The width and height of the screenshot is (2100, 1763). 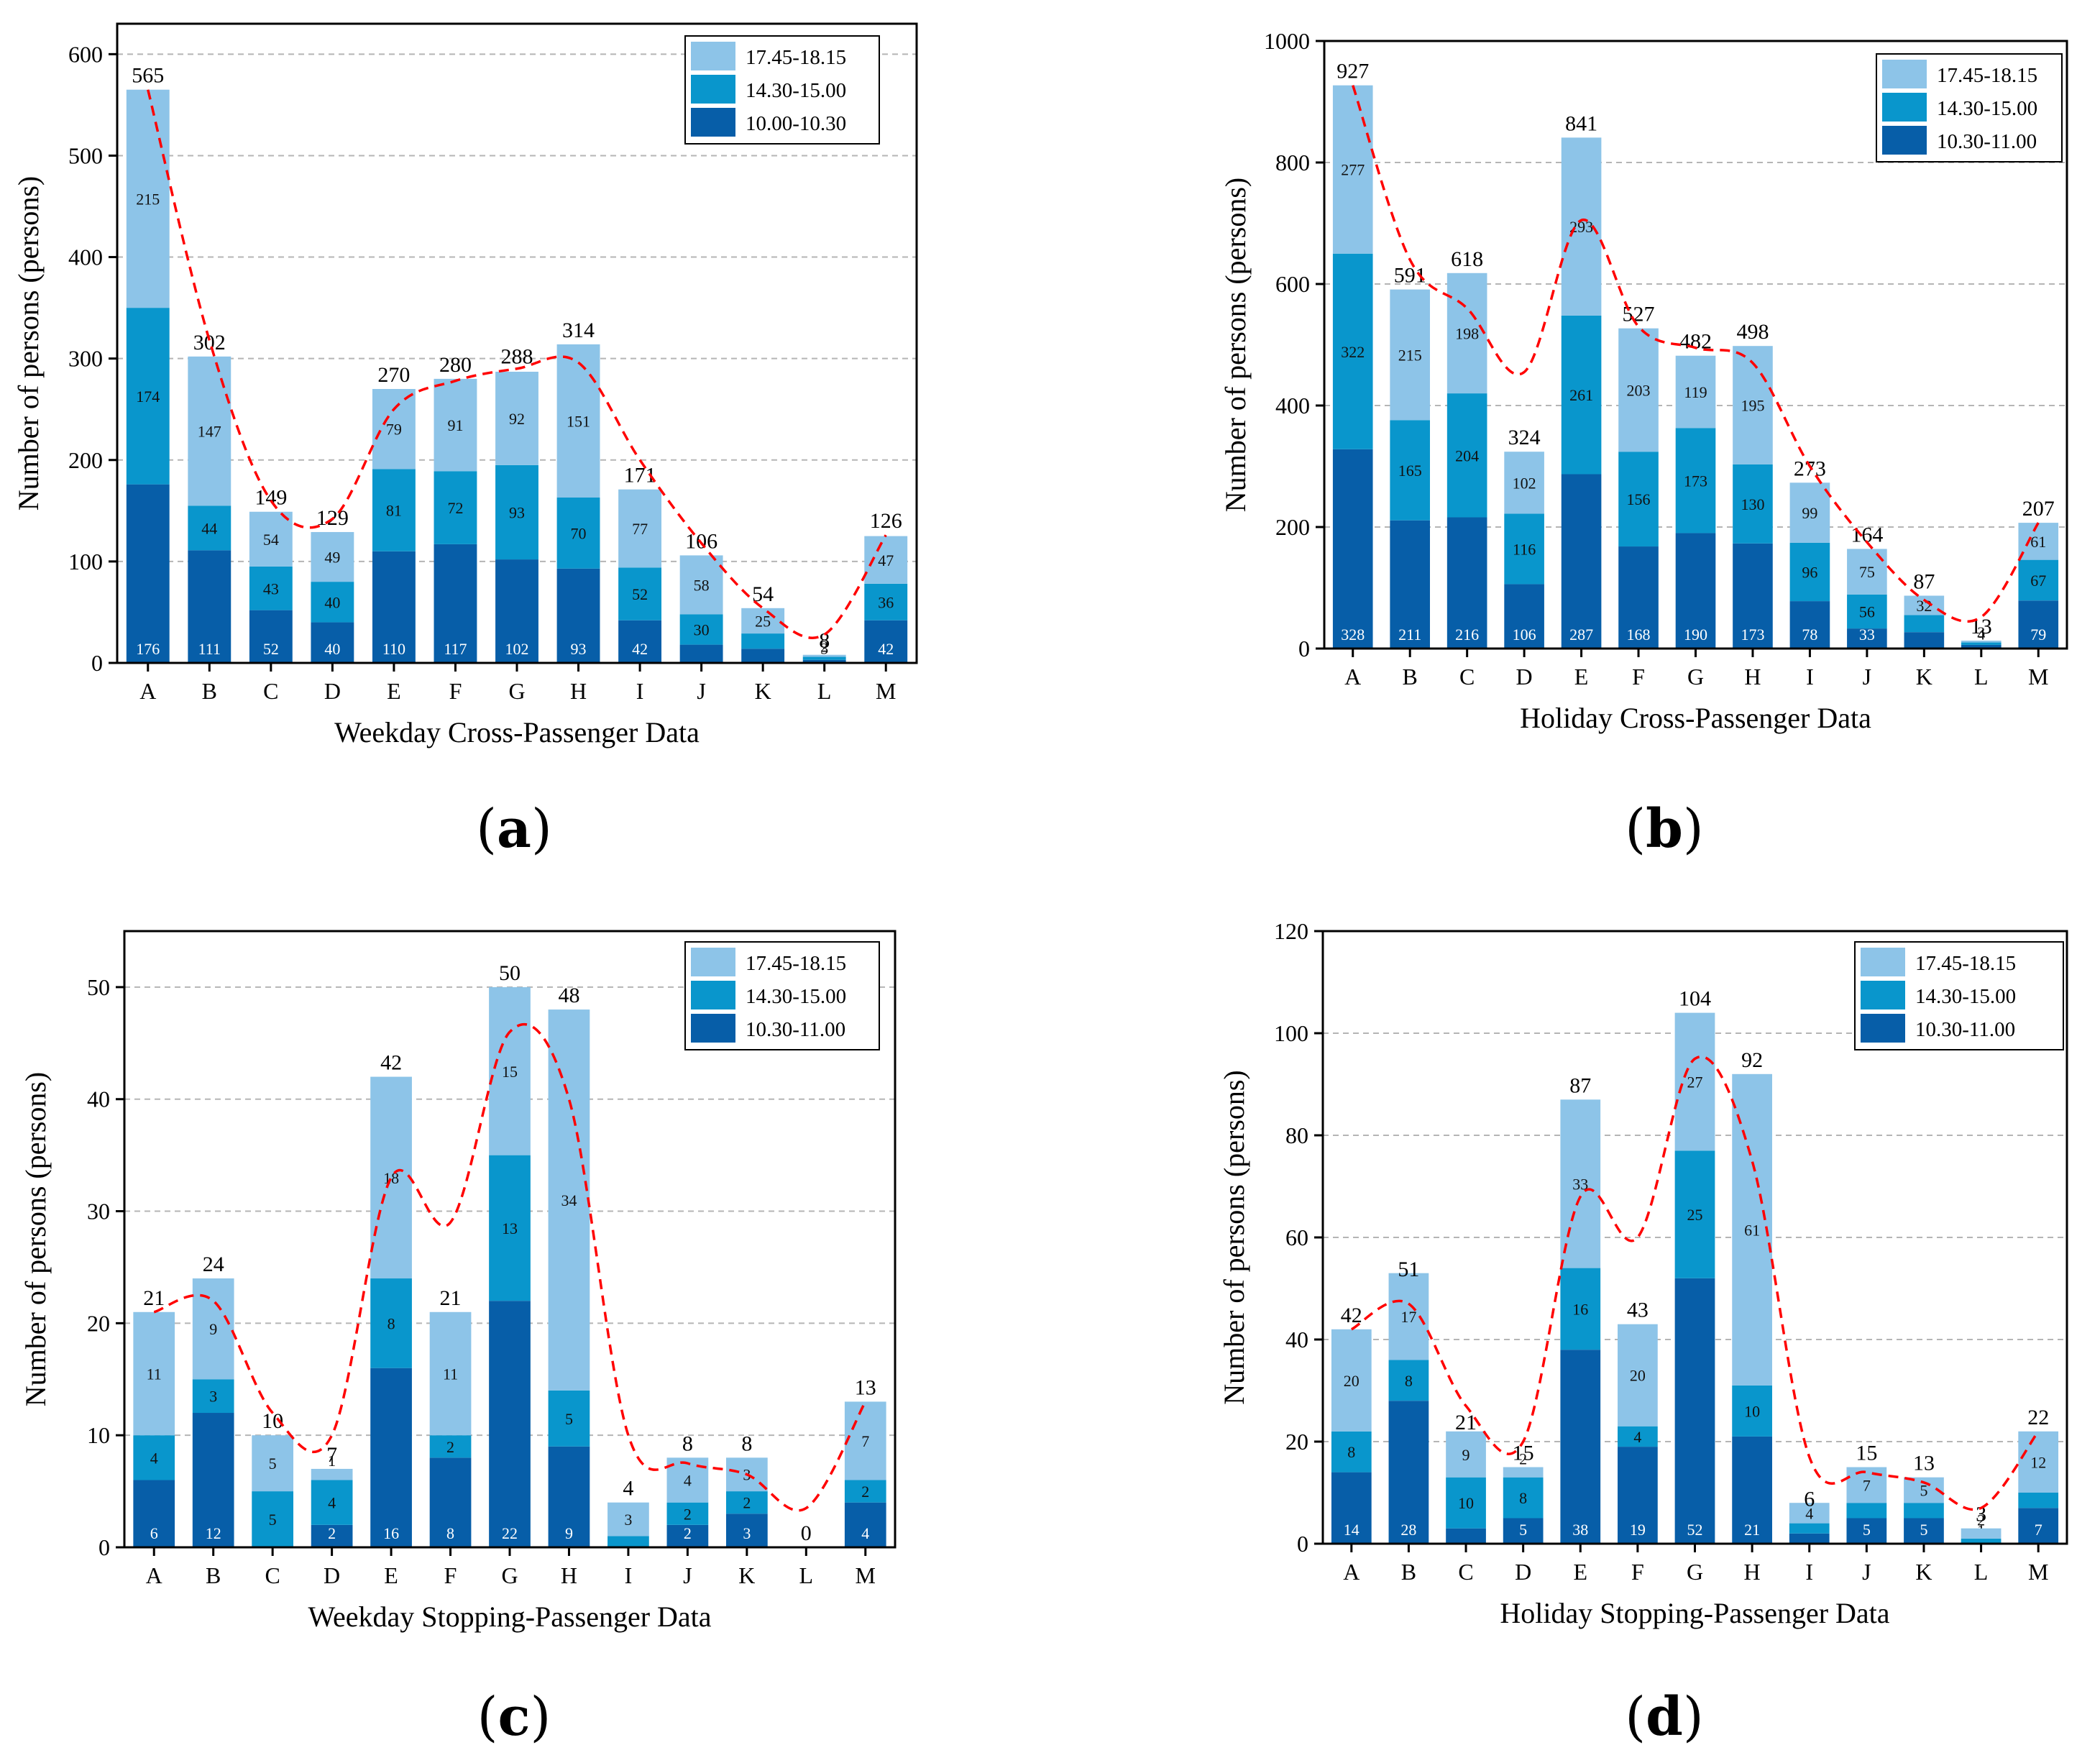 What do you see at coordinates (1523, 1459) in the screenshot?
I see `segment-label-d-D-2: 2` at bounding box center [1523, 1459].